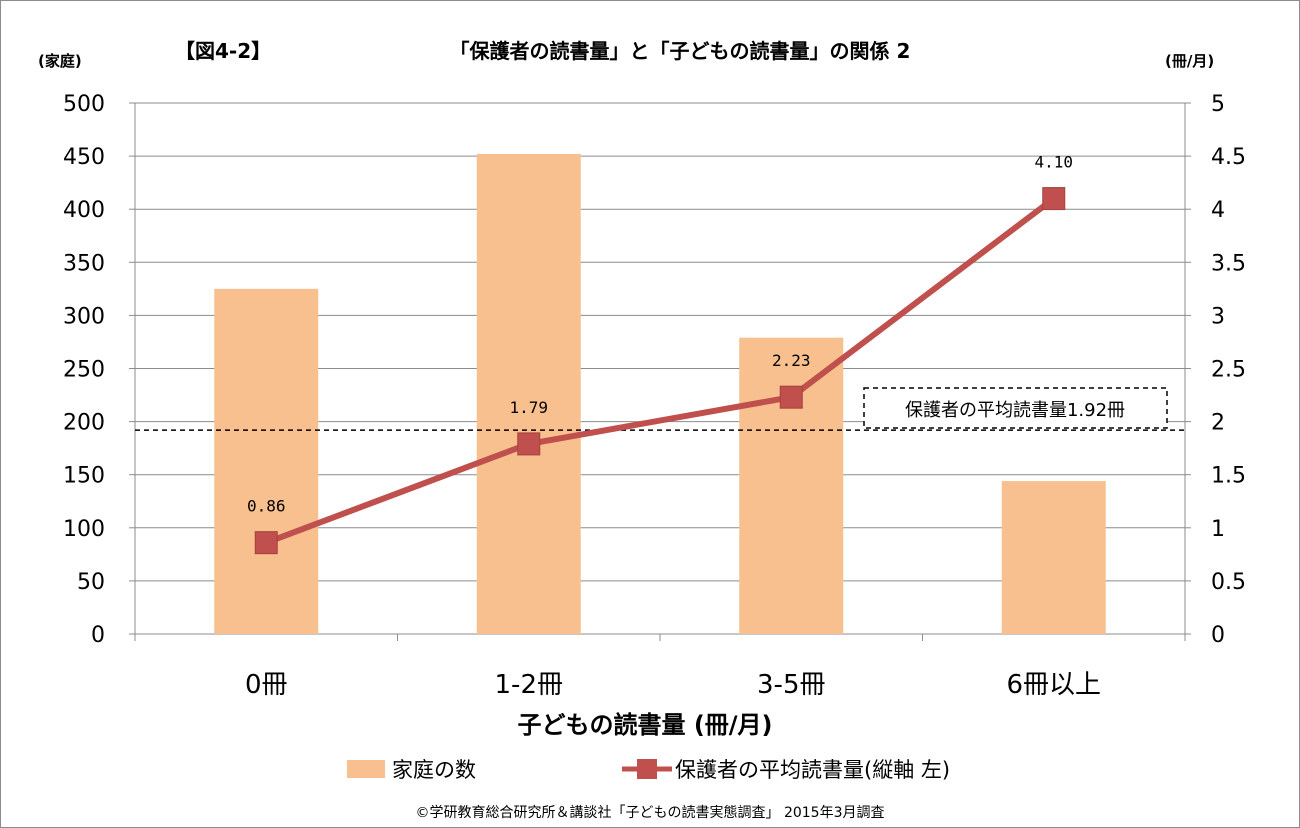  I want to click on x-tick-label: 3-5冊, so click(791, 685).